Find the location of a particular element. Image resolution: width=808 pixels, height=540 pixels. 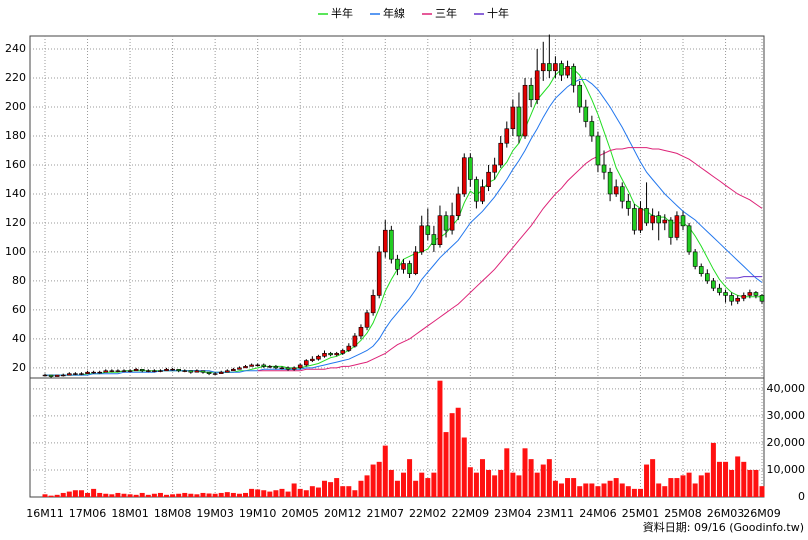

x-tick-label: 25M08 is located at coordinates (683, 513).